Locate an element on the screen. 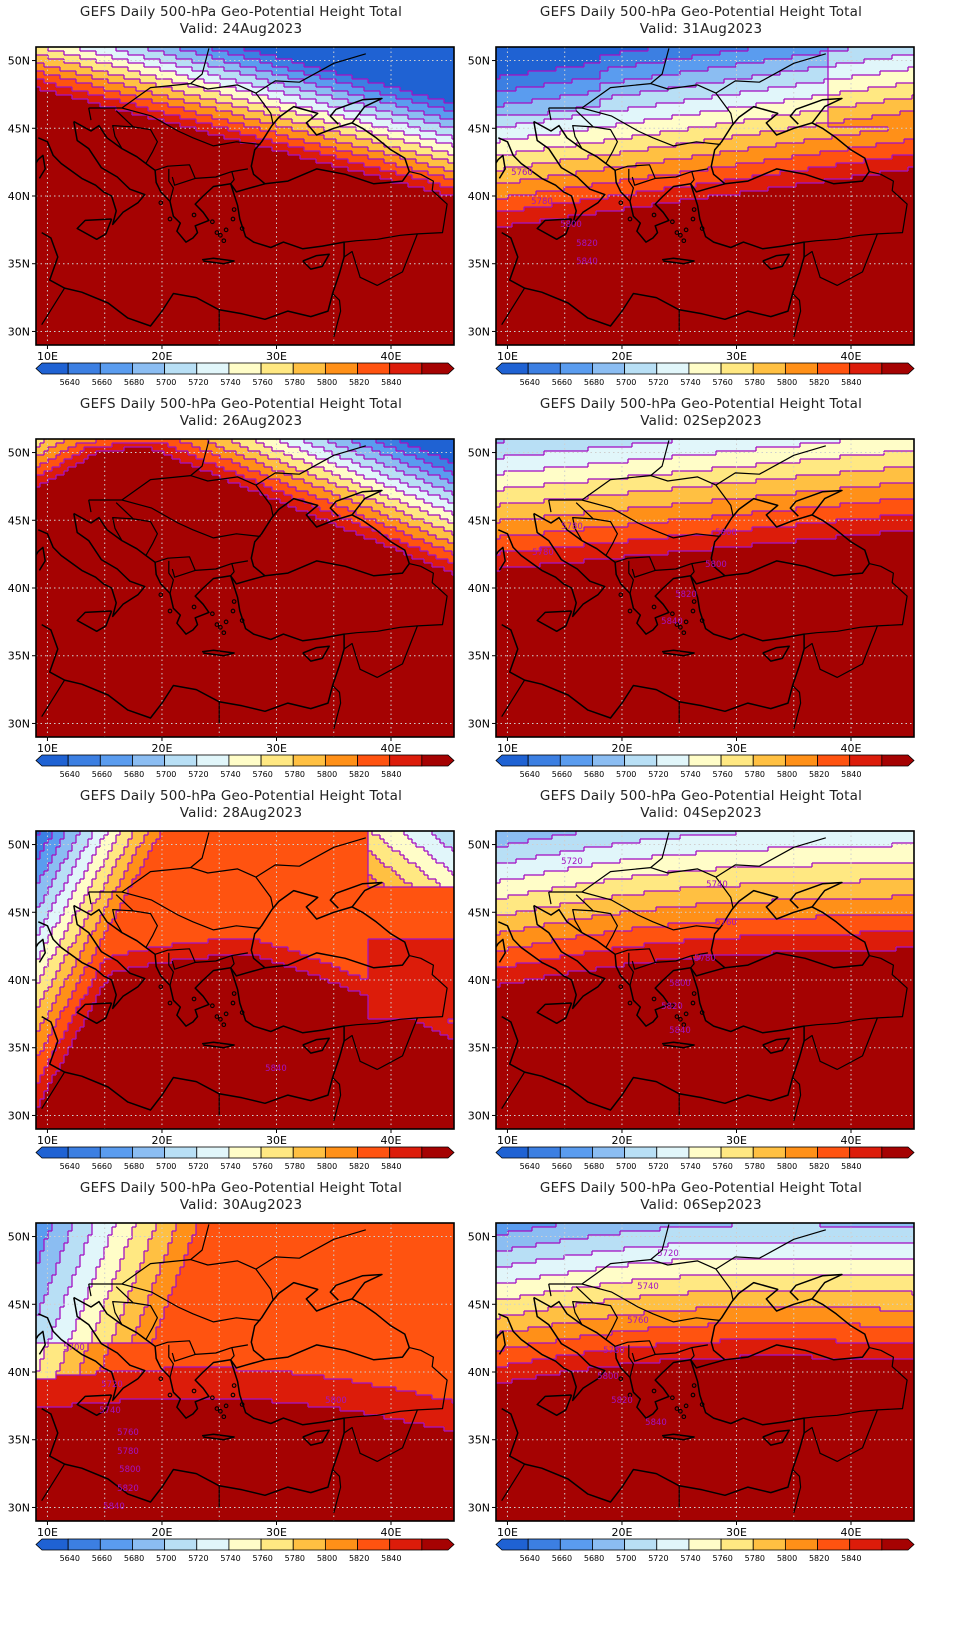 The image size is (964, 1640). panel-valid-date: Valid: 30Aug2023 is located at coordinates (241, 1205).